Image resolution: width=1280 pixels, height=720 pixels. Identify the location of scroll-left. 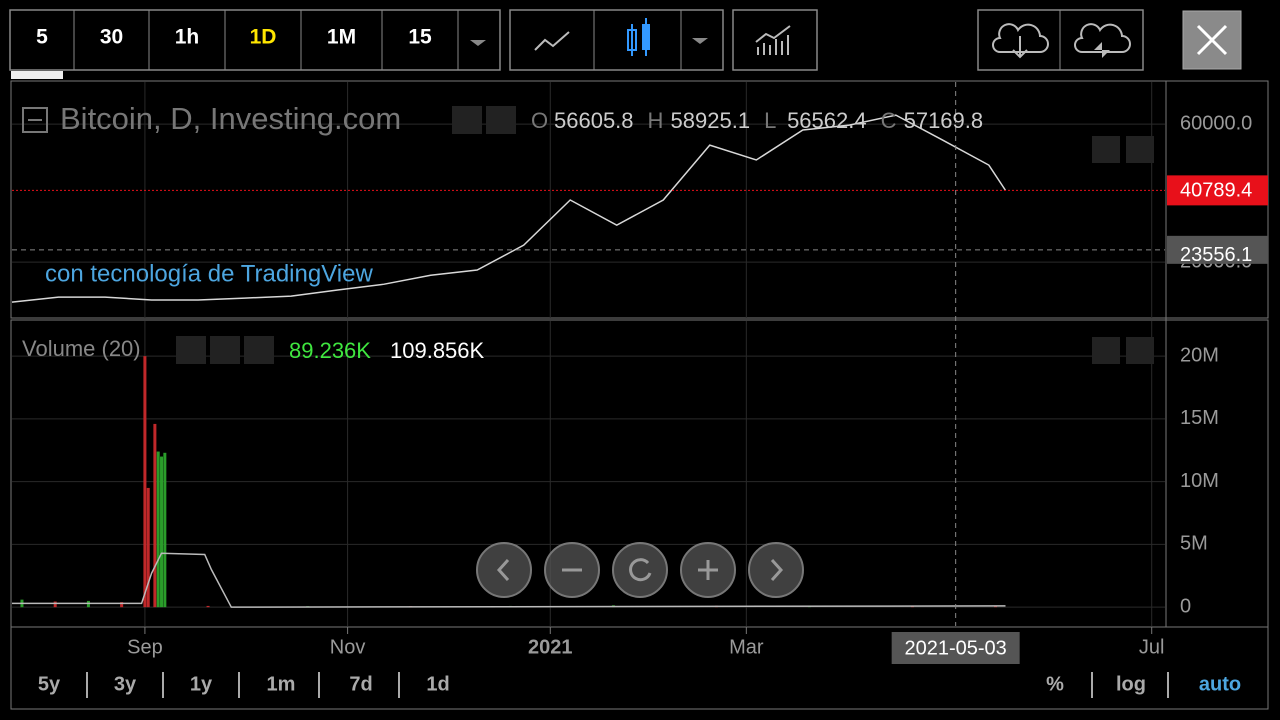
(504, 570).